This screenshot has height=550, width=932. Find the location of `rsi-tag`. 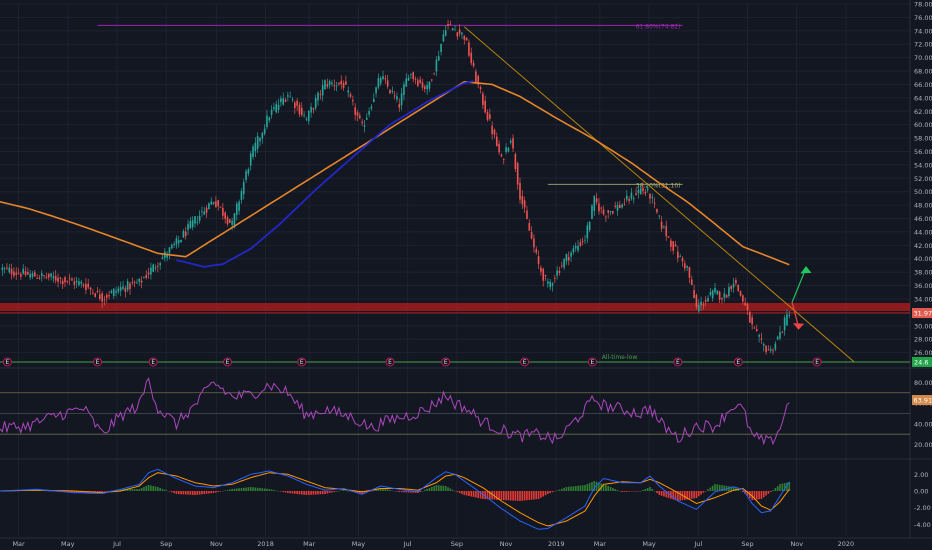

rsi-tag is located at coordinates (922, 400).